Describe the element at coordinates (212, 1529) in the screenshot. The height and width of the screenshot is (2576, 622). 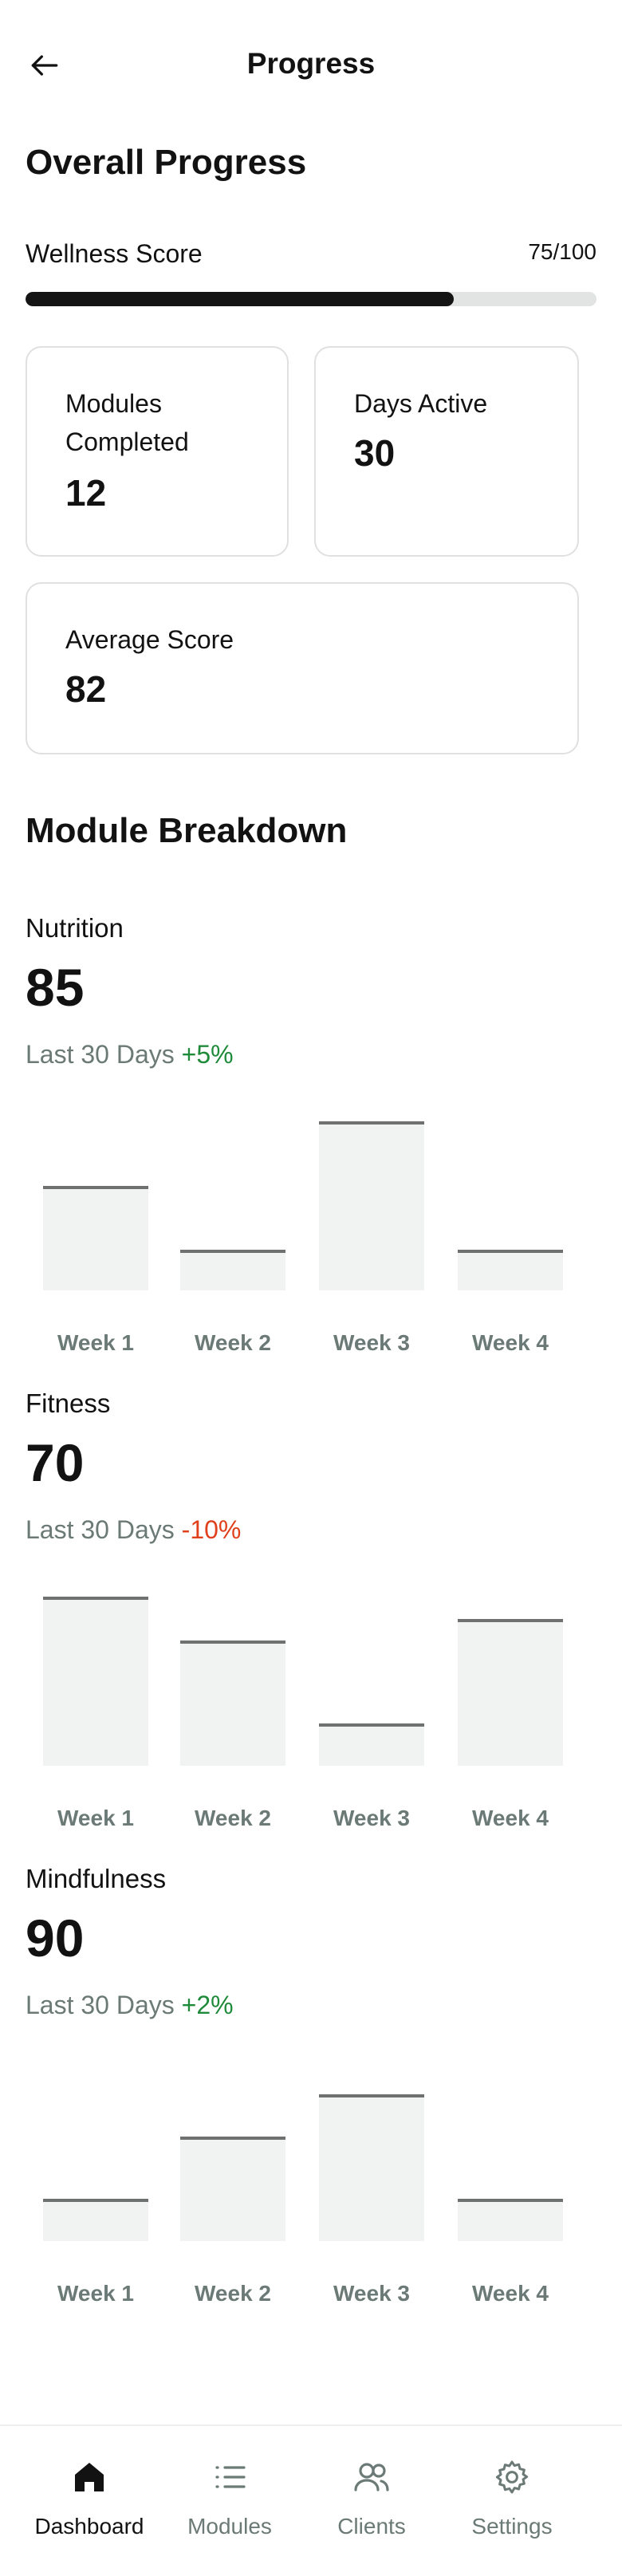
I see `trend-change: -10%` at that location.